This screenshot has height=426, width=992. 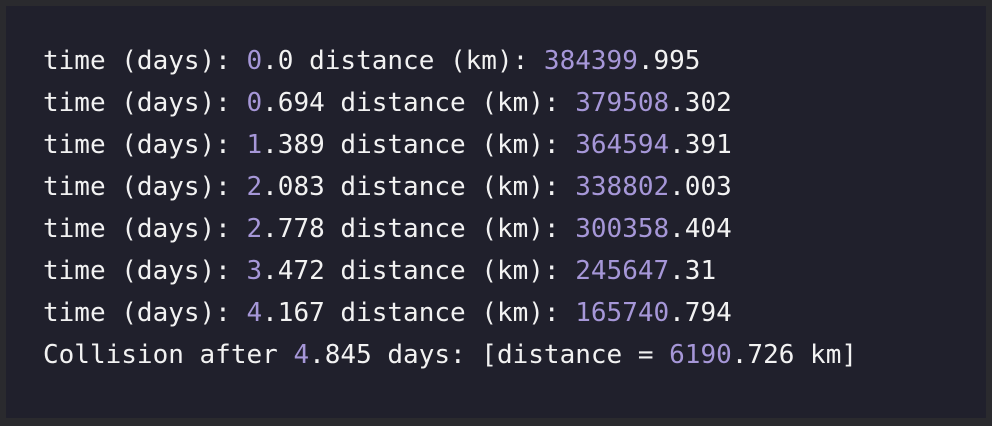 I want to click on distance-value-int: 300358, so click(x=622, y=229).